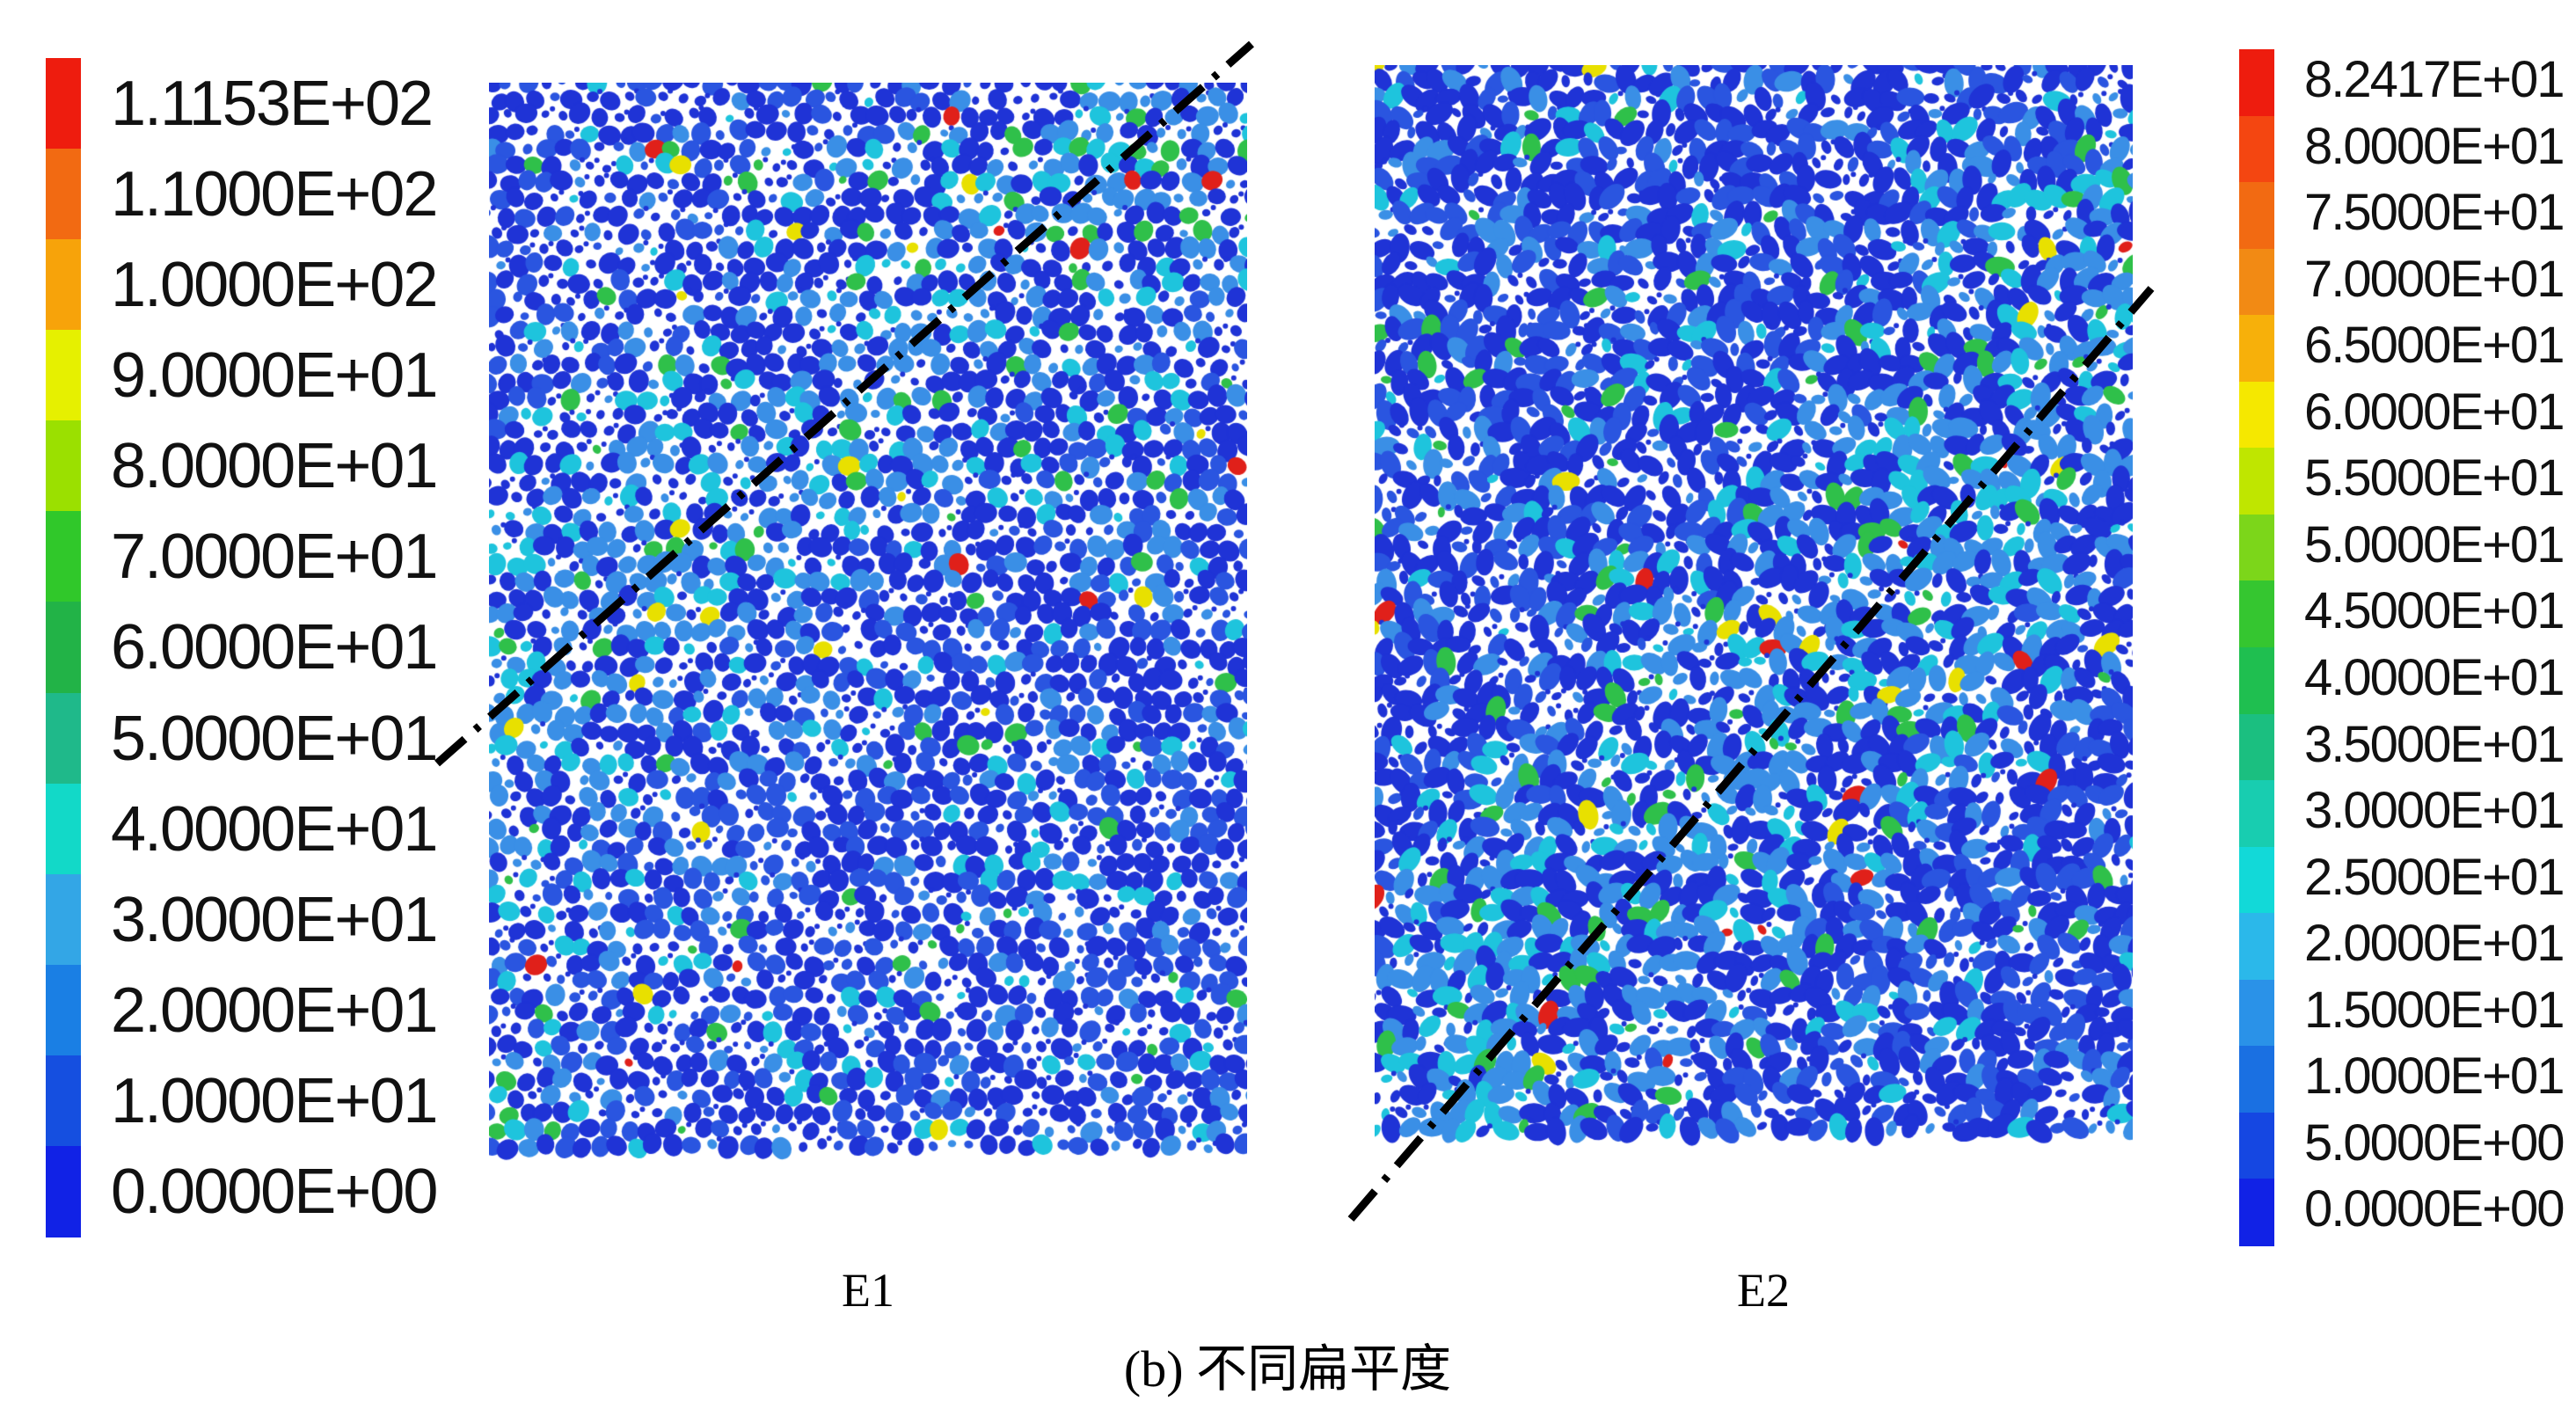 Image resolution: width=2576 pixels, height=1409 pixels. I want to click on legend-label: 1.0000E+02, so click(274, 286).